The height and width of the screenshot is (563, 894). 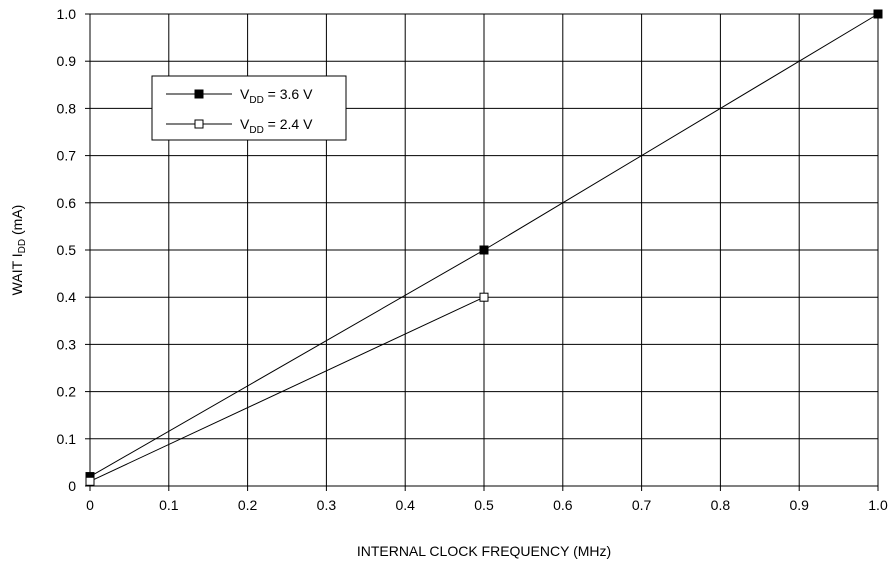 I want to click on x-tick-label: 0.2, so click(x=248, y=505).